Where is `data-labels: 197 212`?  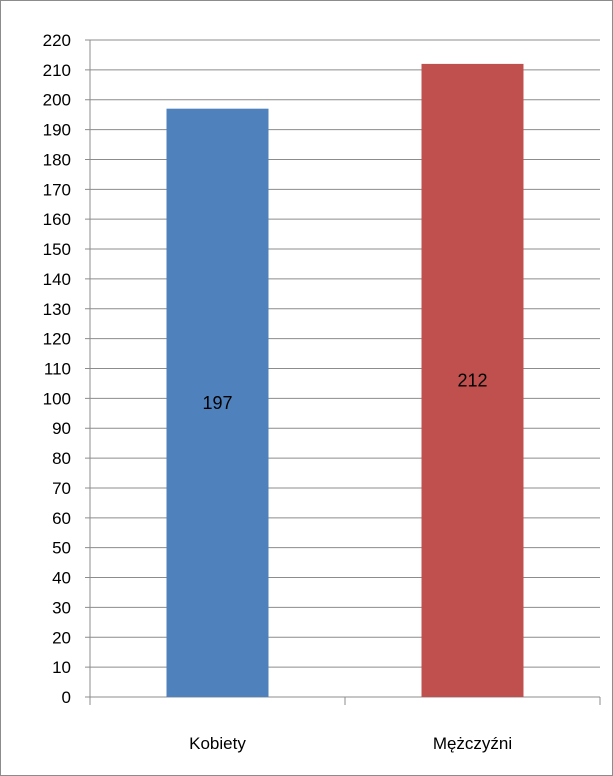 data-labels: 197 212 is located at coordinates (344, 391).